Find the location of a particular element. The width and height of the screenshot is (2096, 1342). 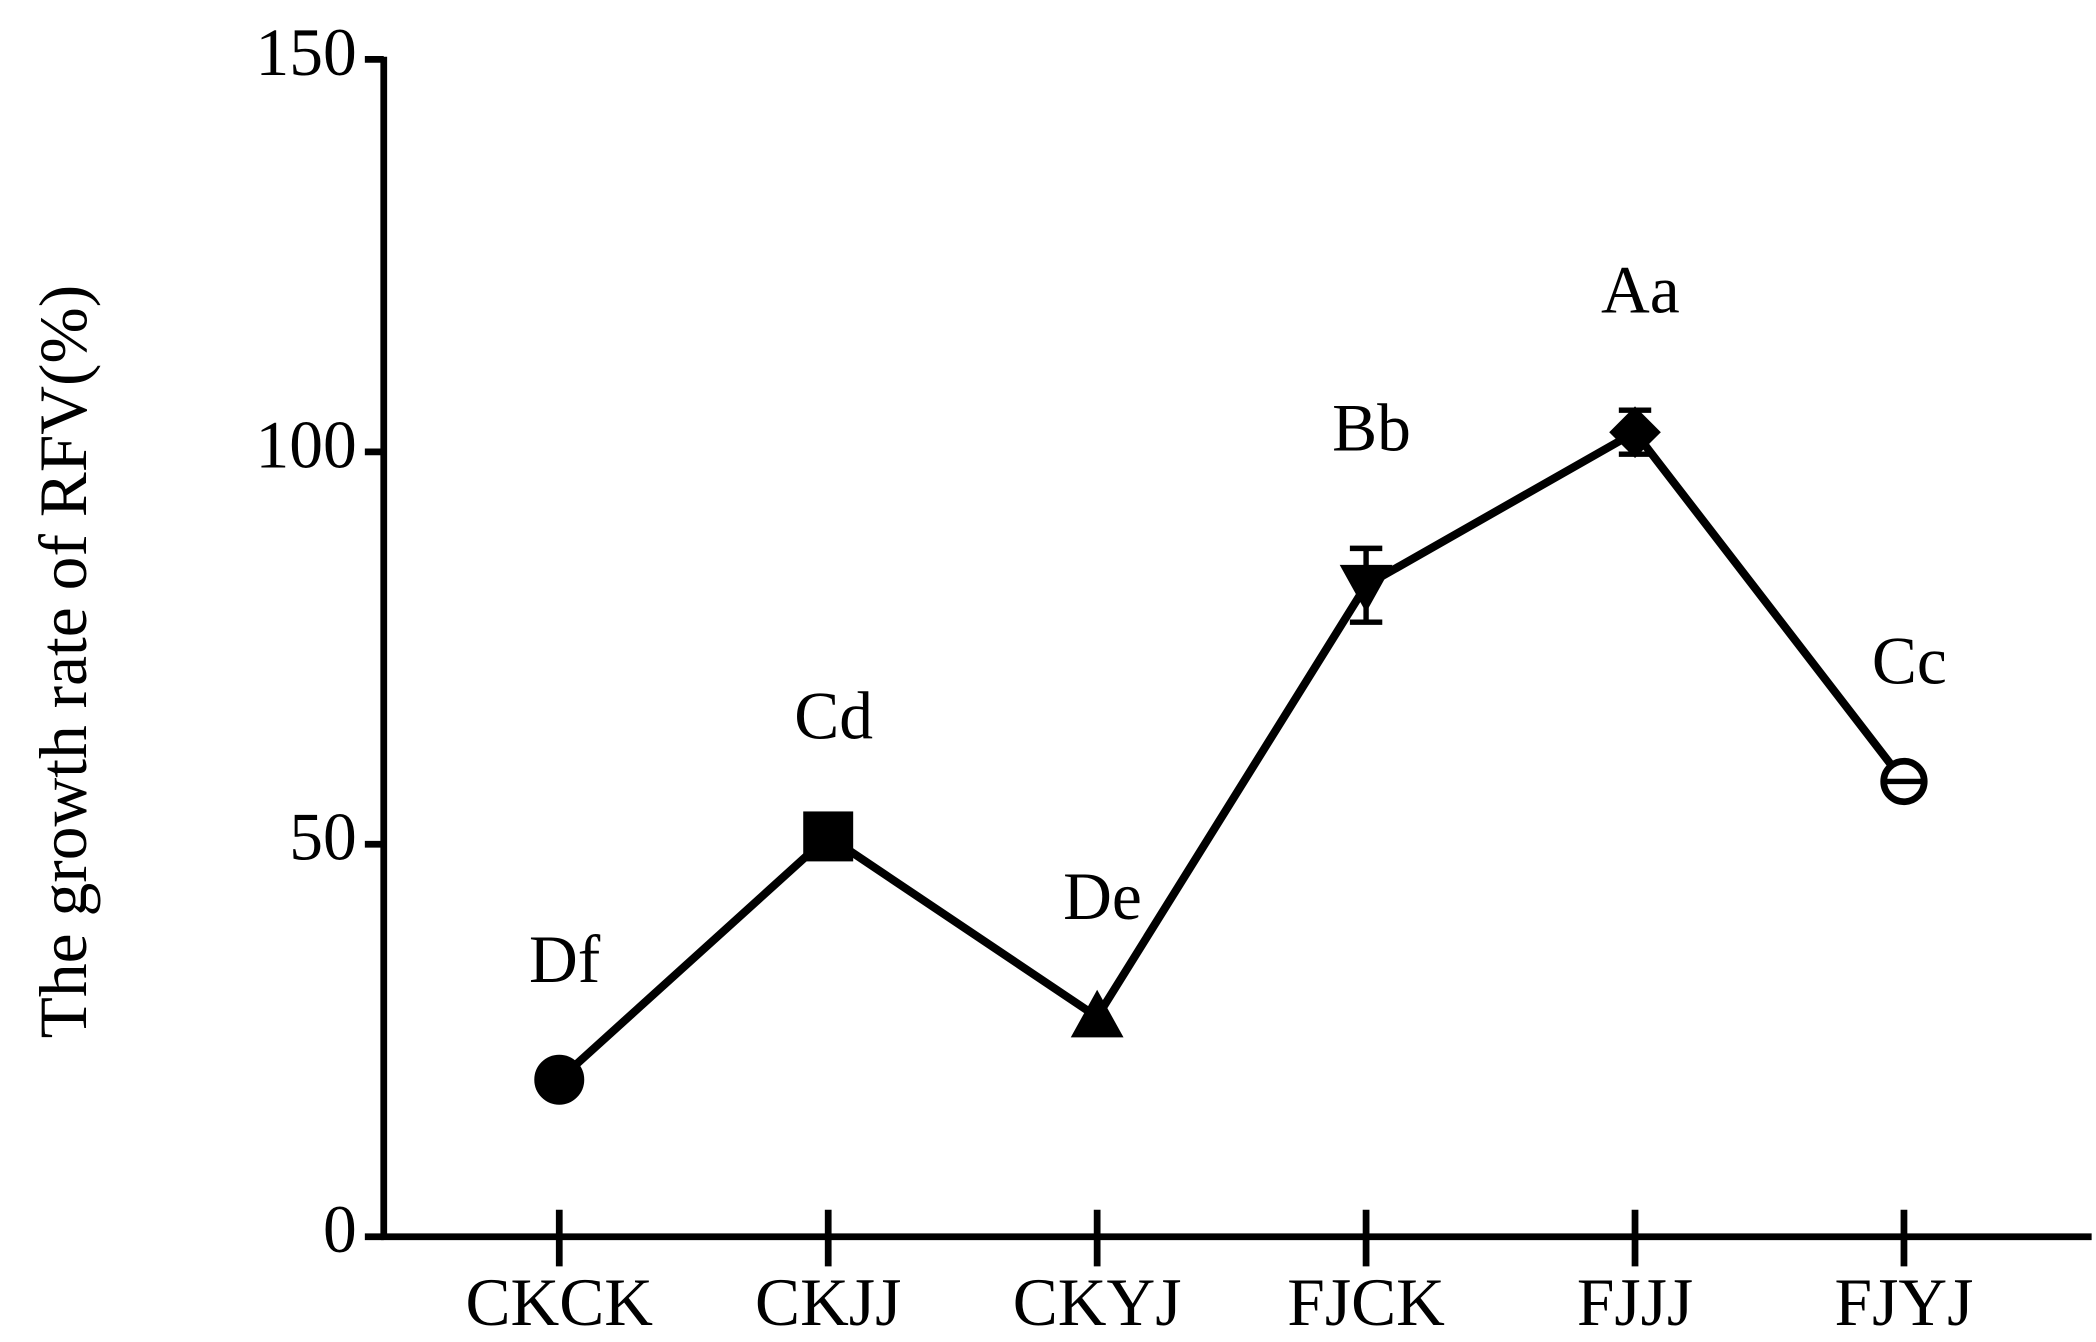

annotation: Cc is located at coordinates (1909, 661).